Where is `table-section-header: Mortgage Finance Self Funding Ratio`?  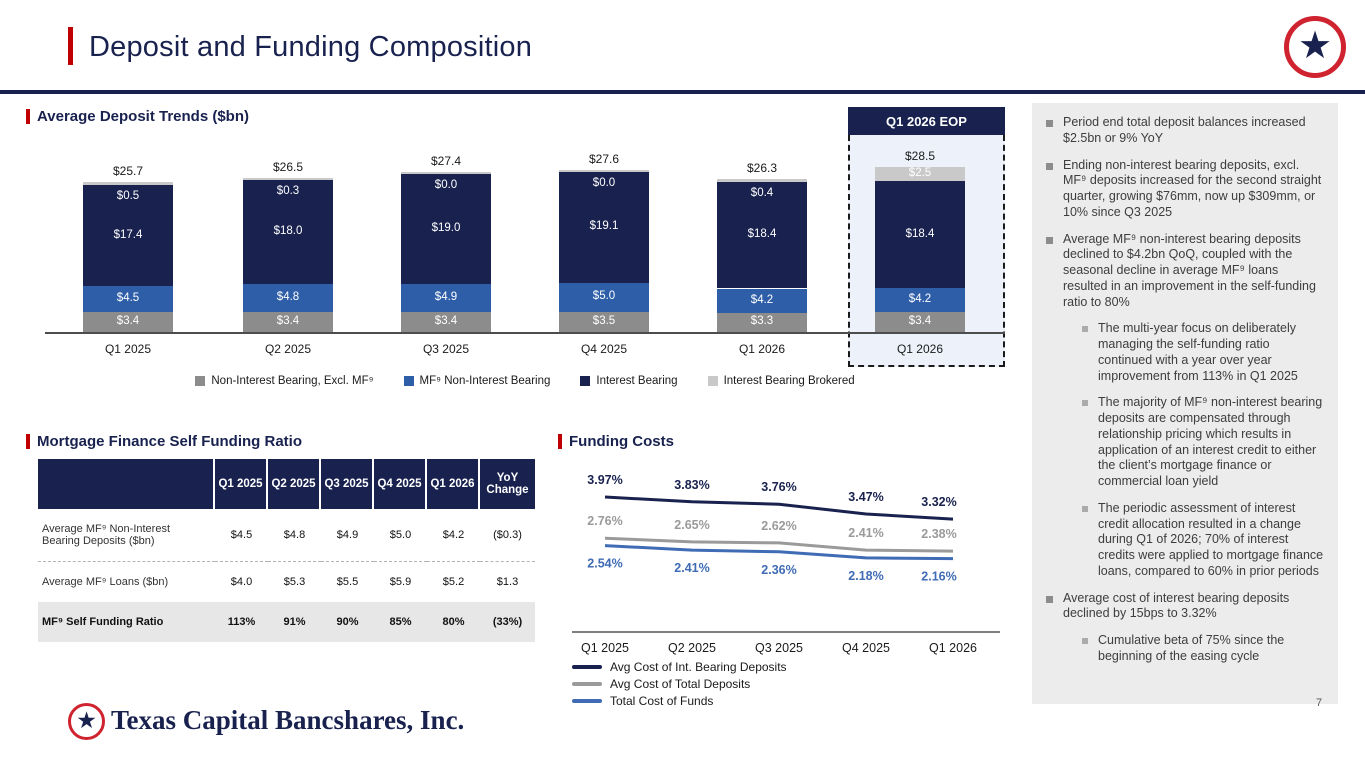 table-section-header: Mortgage Finance Self Funding Ratio is located at coordinates (164, 441).